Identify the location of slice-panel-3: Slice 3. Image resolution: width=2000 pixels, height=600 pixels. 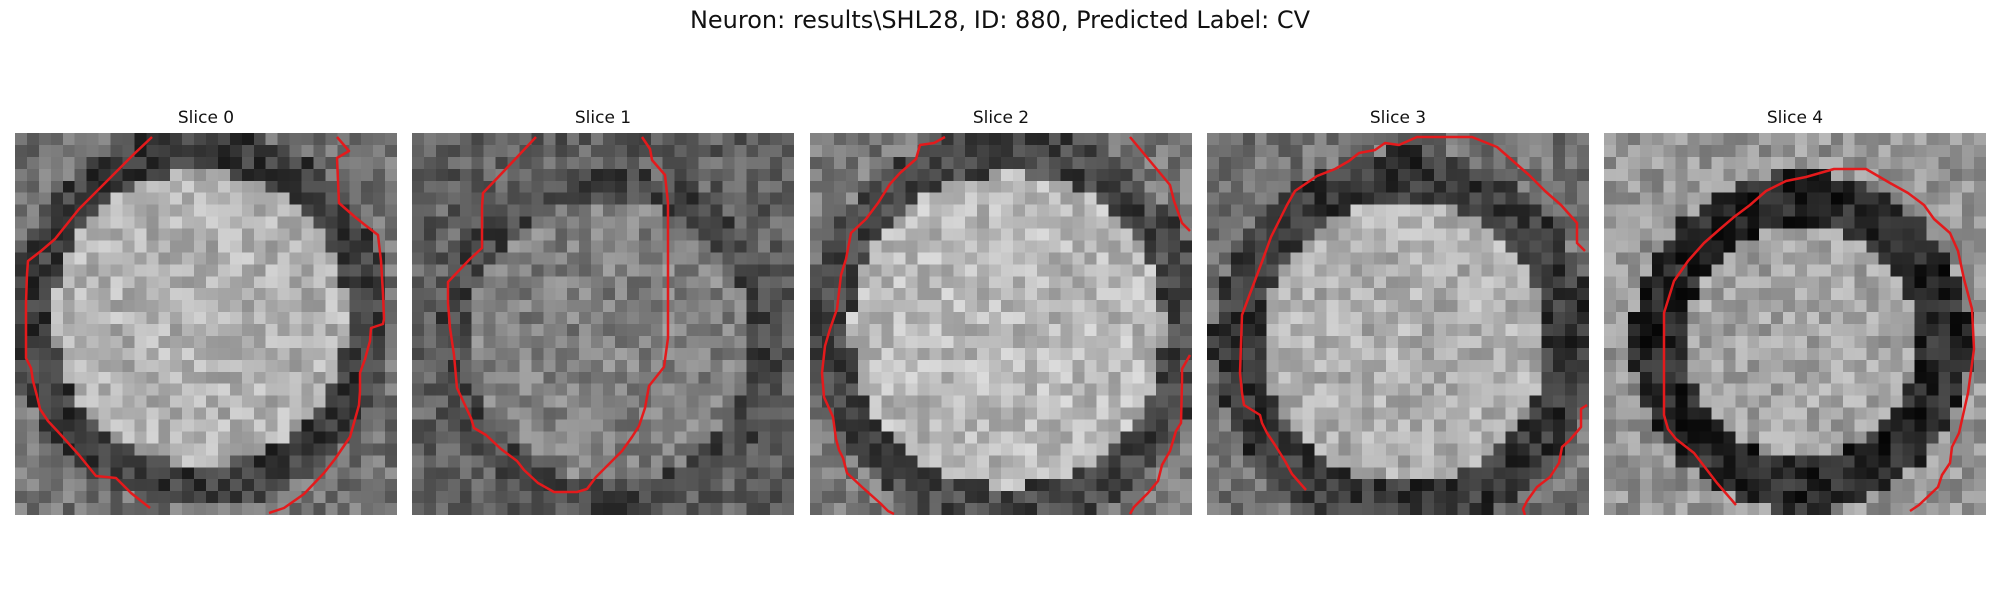
(1398, 311).